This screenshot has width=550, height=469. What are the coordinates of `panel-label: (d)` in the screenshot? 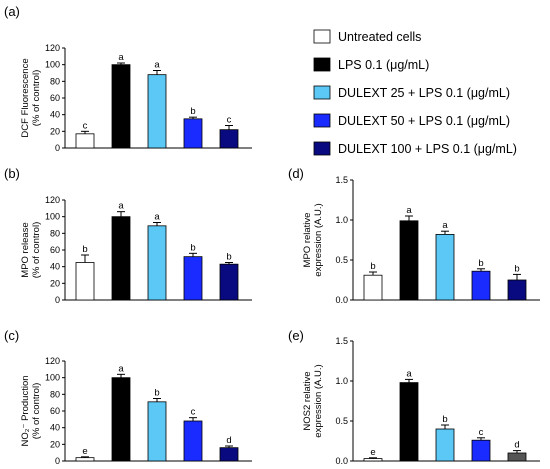 It's located at (296, 173).